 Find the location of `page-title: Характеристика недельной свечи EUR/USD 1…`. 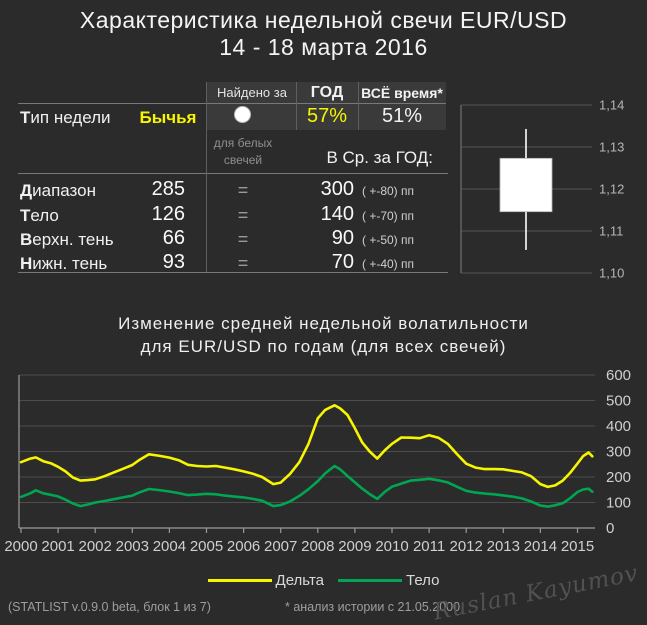

page-title: Характеристика недельной свечи EUR/USD 1… is located at coordinates (323, 34).